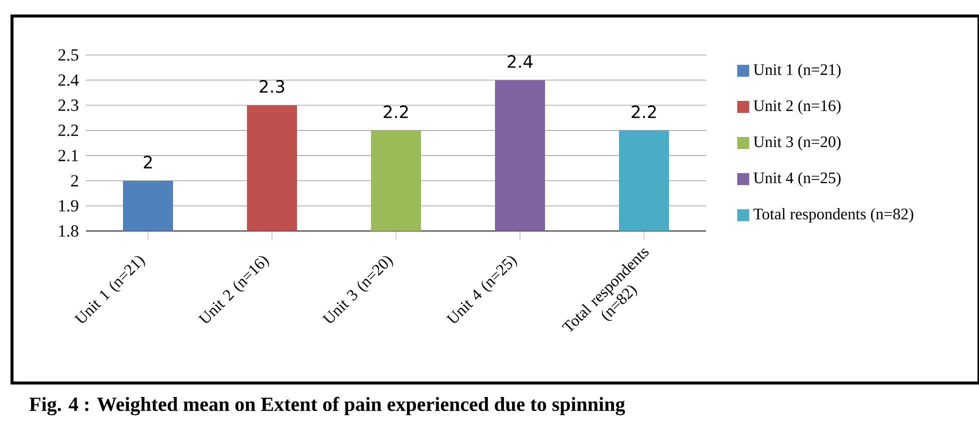 The width and height of the screenshot is (979, 428). What do you see at coordinates (68, 106) in the screenshot?
I see `y-tick-label: 2.3` at bounding box center [68, 106].